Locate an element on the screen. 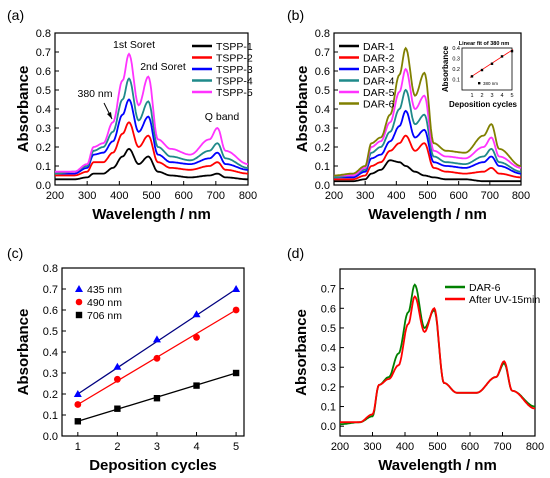  legend-label: TSPP-2 is located at coordinates (234, 59).